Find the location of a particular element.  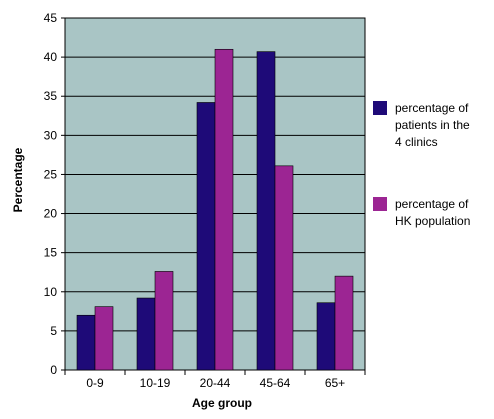

y-tick-label: 45 is located at coordinates (51, 18).